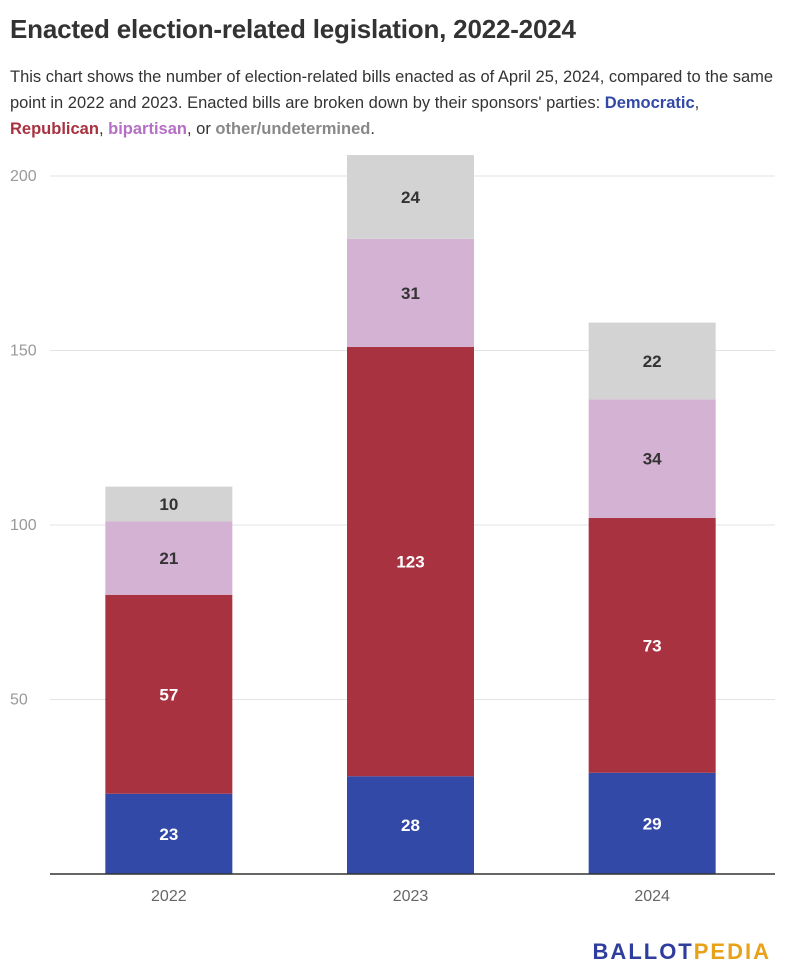 The image size is (789, 979). What do you see at coordinates (23, 438) in the screenshot?
I see `y-axis-ticks: 50 100 150 200` at bounding box center [23, 438].